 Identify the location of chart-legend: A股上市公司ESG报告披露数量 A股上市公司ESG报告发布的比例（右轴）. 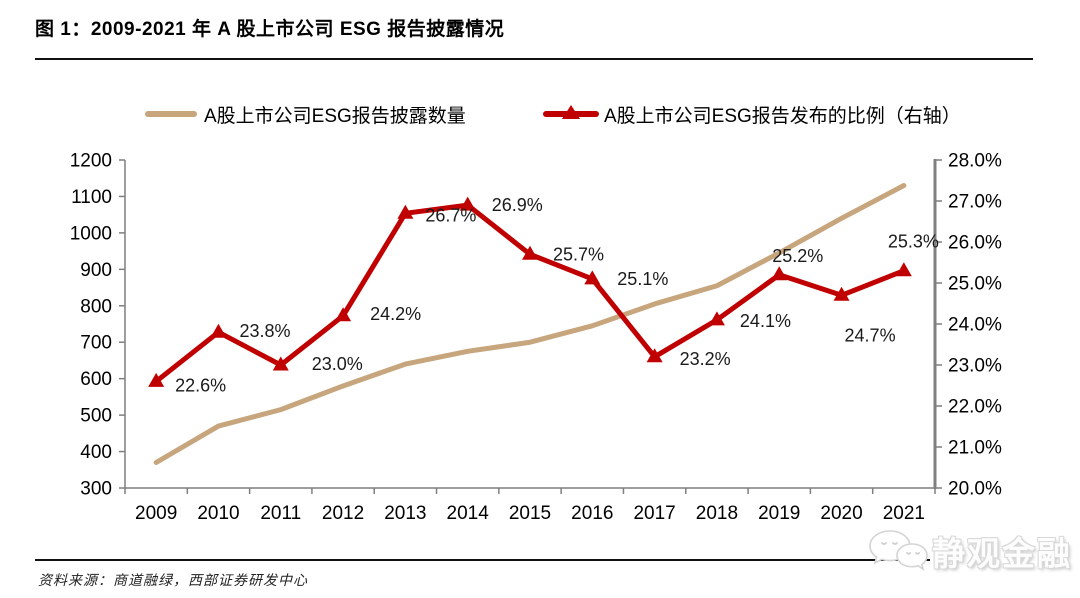
(540, 114).